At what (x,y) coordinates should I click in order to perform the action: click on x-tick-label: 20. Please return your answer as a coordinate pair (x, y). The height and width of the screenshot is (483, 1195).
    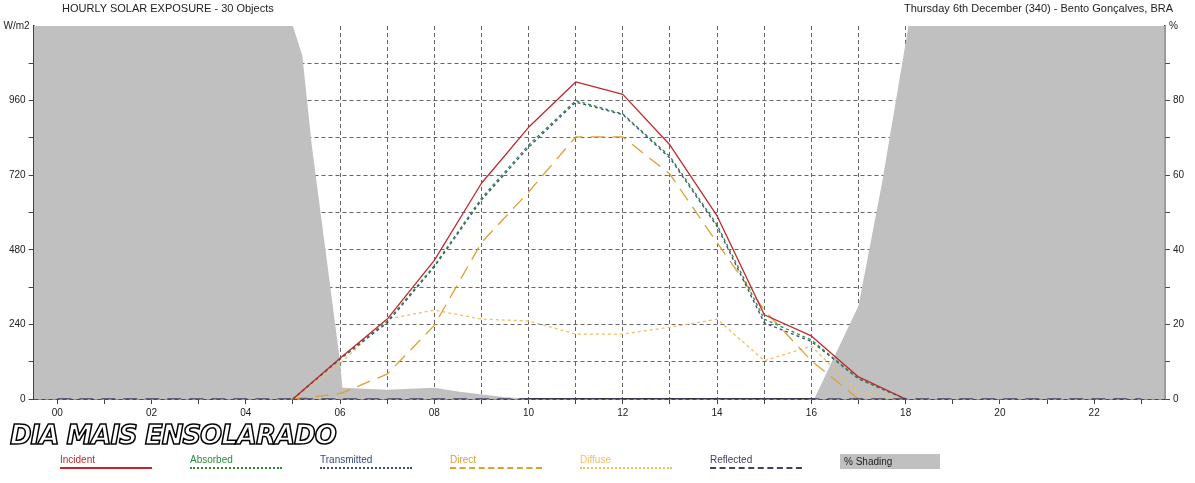
    Looking at the image, I should click on (1000, 412).